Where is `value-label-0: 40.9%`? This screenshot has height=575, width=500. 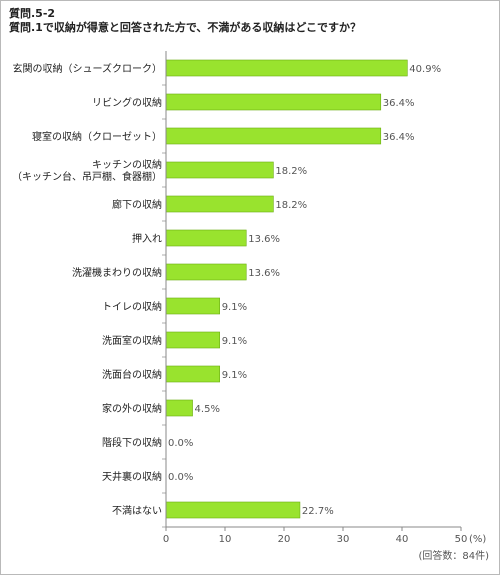 value-label-0: 40.9% is located at coordinates (425, 69).